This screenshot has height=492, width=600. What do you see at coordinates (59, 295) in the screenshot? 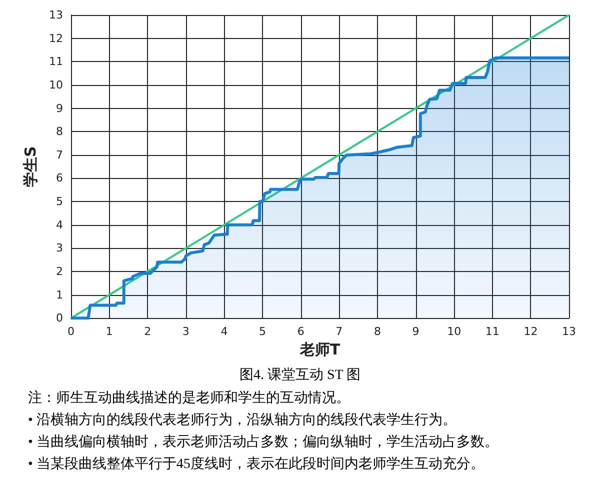
I see `y-tick-label: 1` at bounding box center [59, 295].